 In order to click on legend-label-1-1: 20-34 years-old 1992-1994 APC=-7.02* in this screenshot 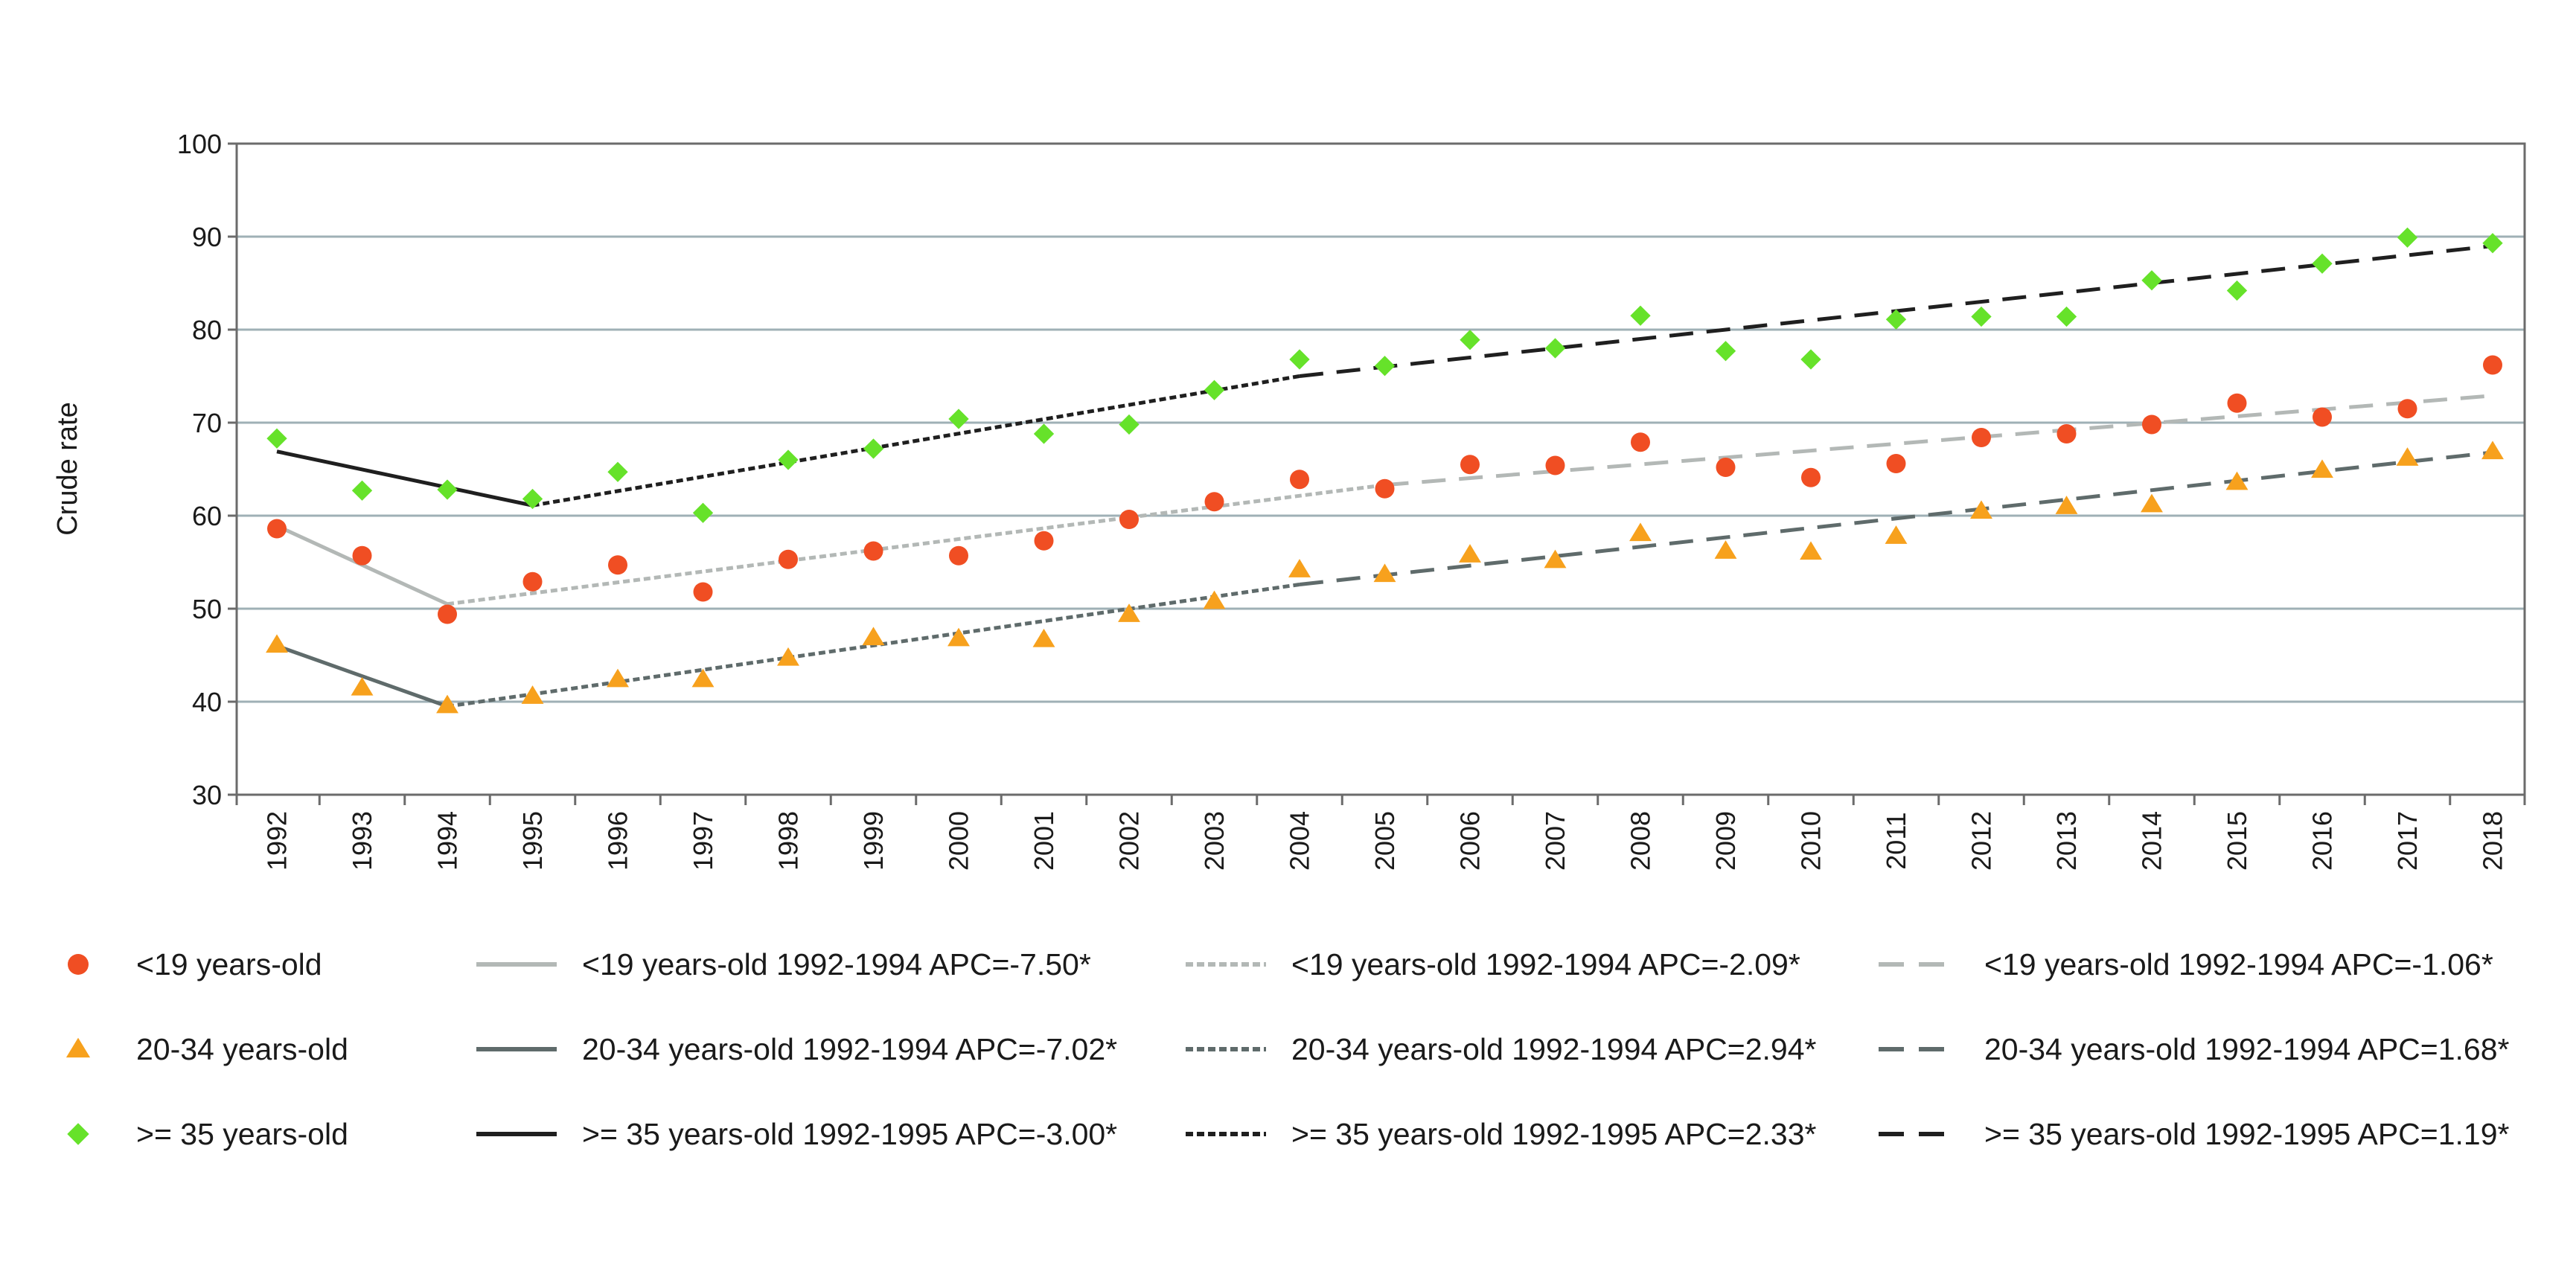, I will do `click(849, 1049)`.